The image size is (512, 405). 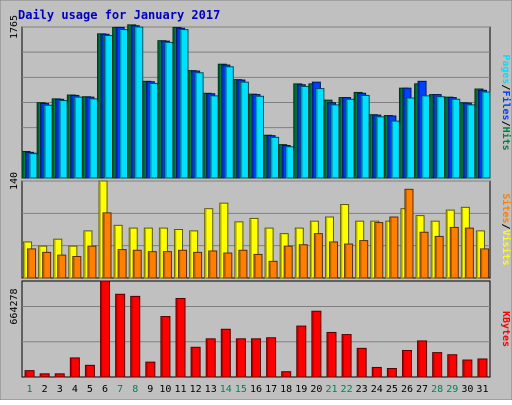 I want to click on day-label-17: 17, so click(x=271, y=389).